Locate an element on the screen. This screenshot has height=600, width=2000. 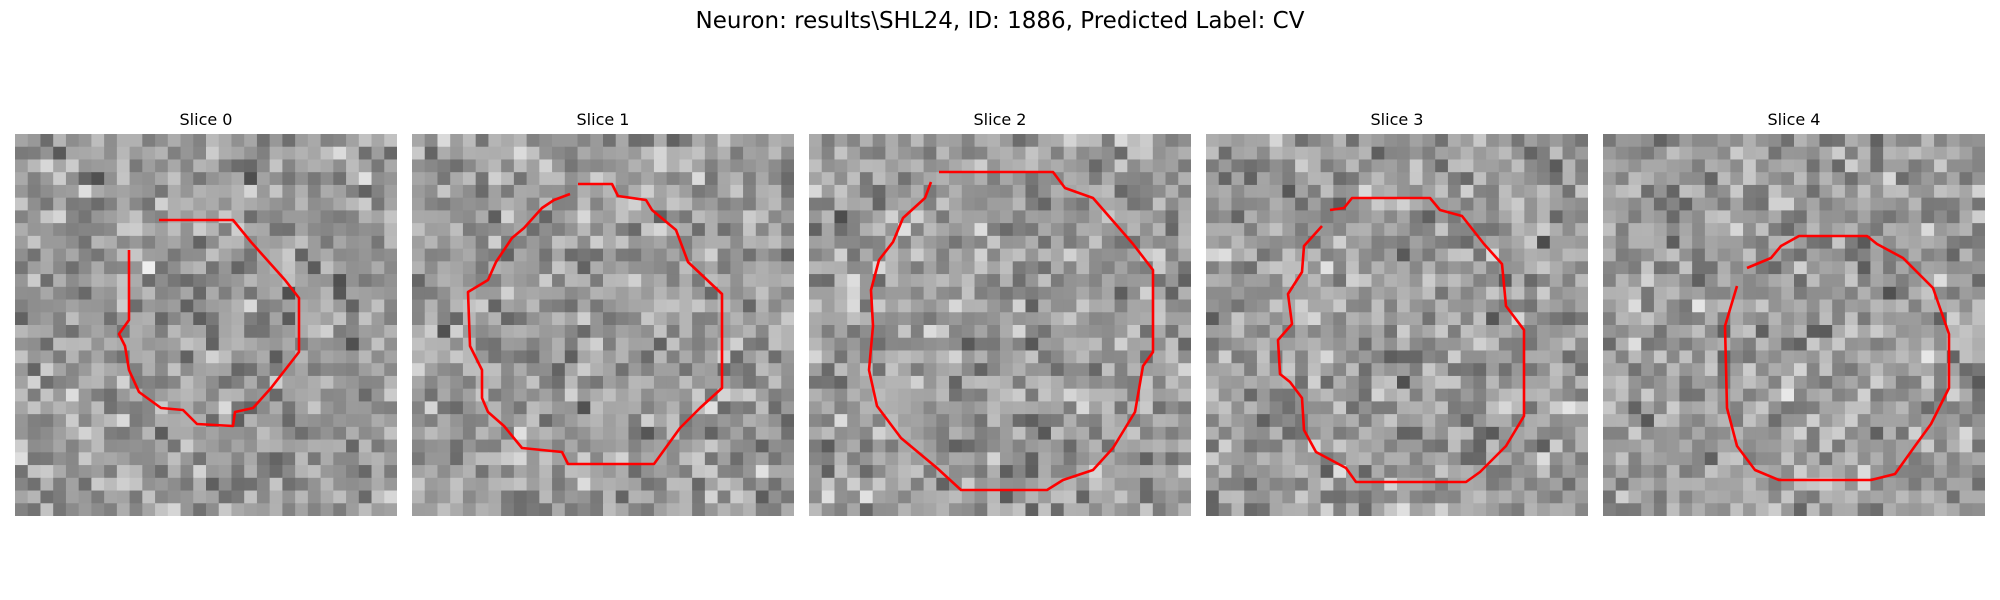
slice-panel-0: Slice 0 is located at coordinates (206, 315).